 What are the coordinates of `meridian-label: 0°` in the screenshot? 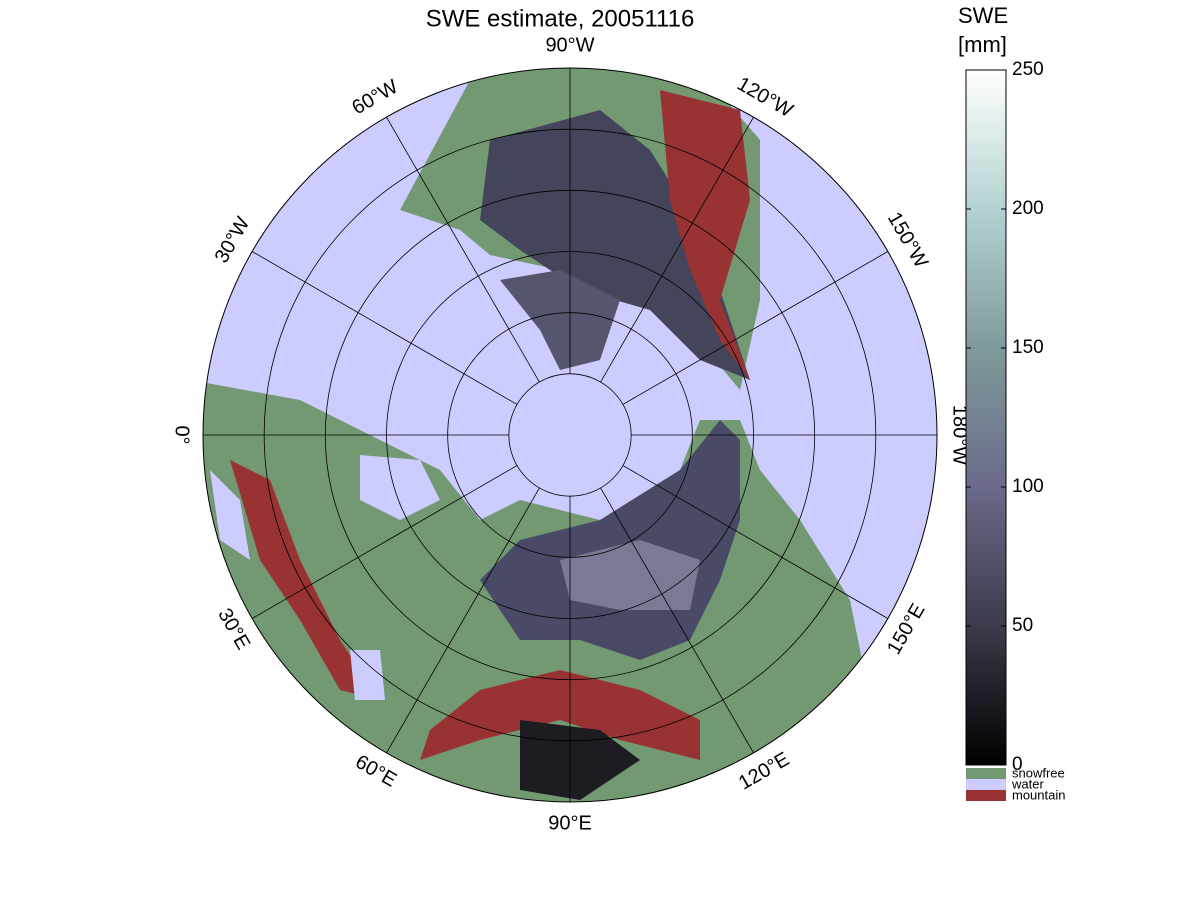 It's located at (182, 434).